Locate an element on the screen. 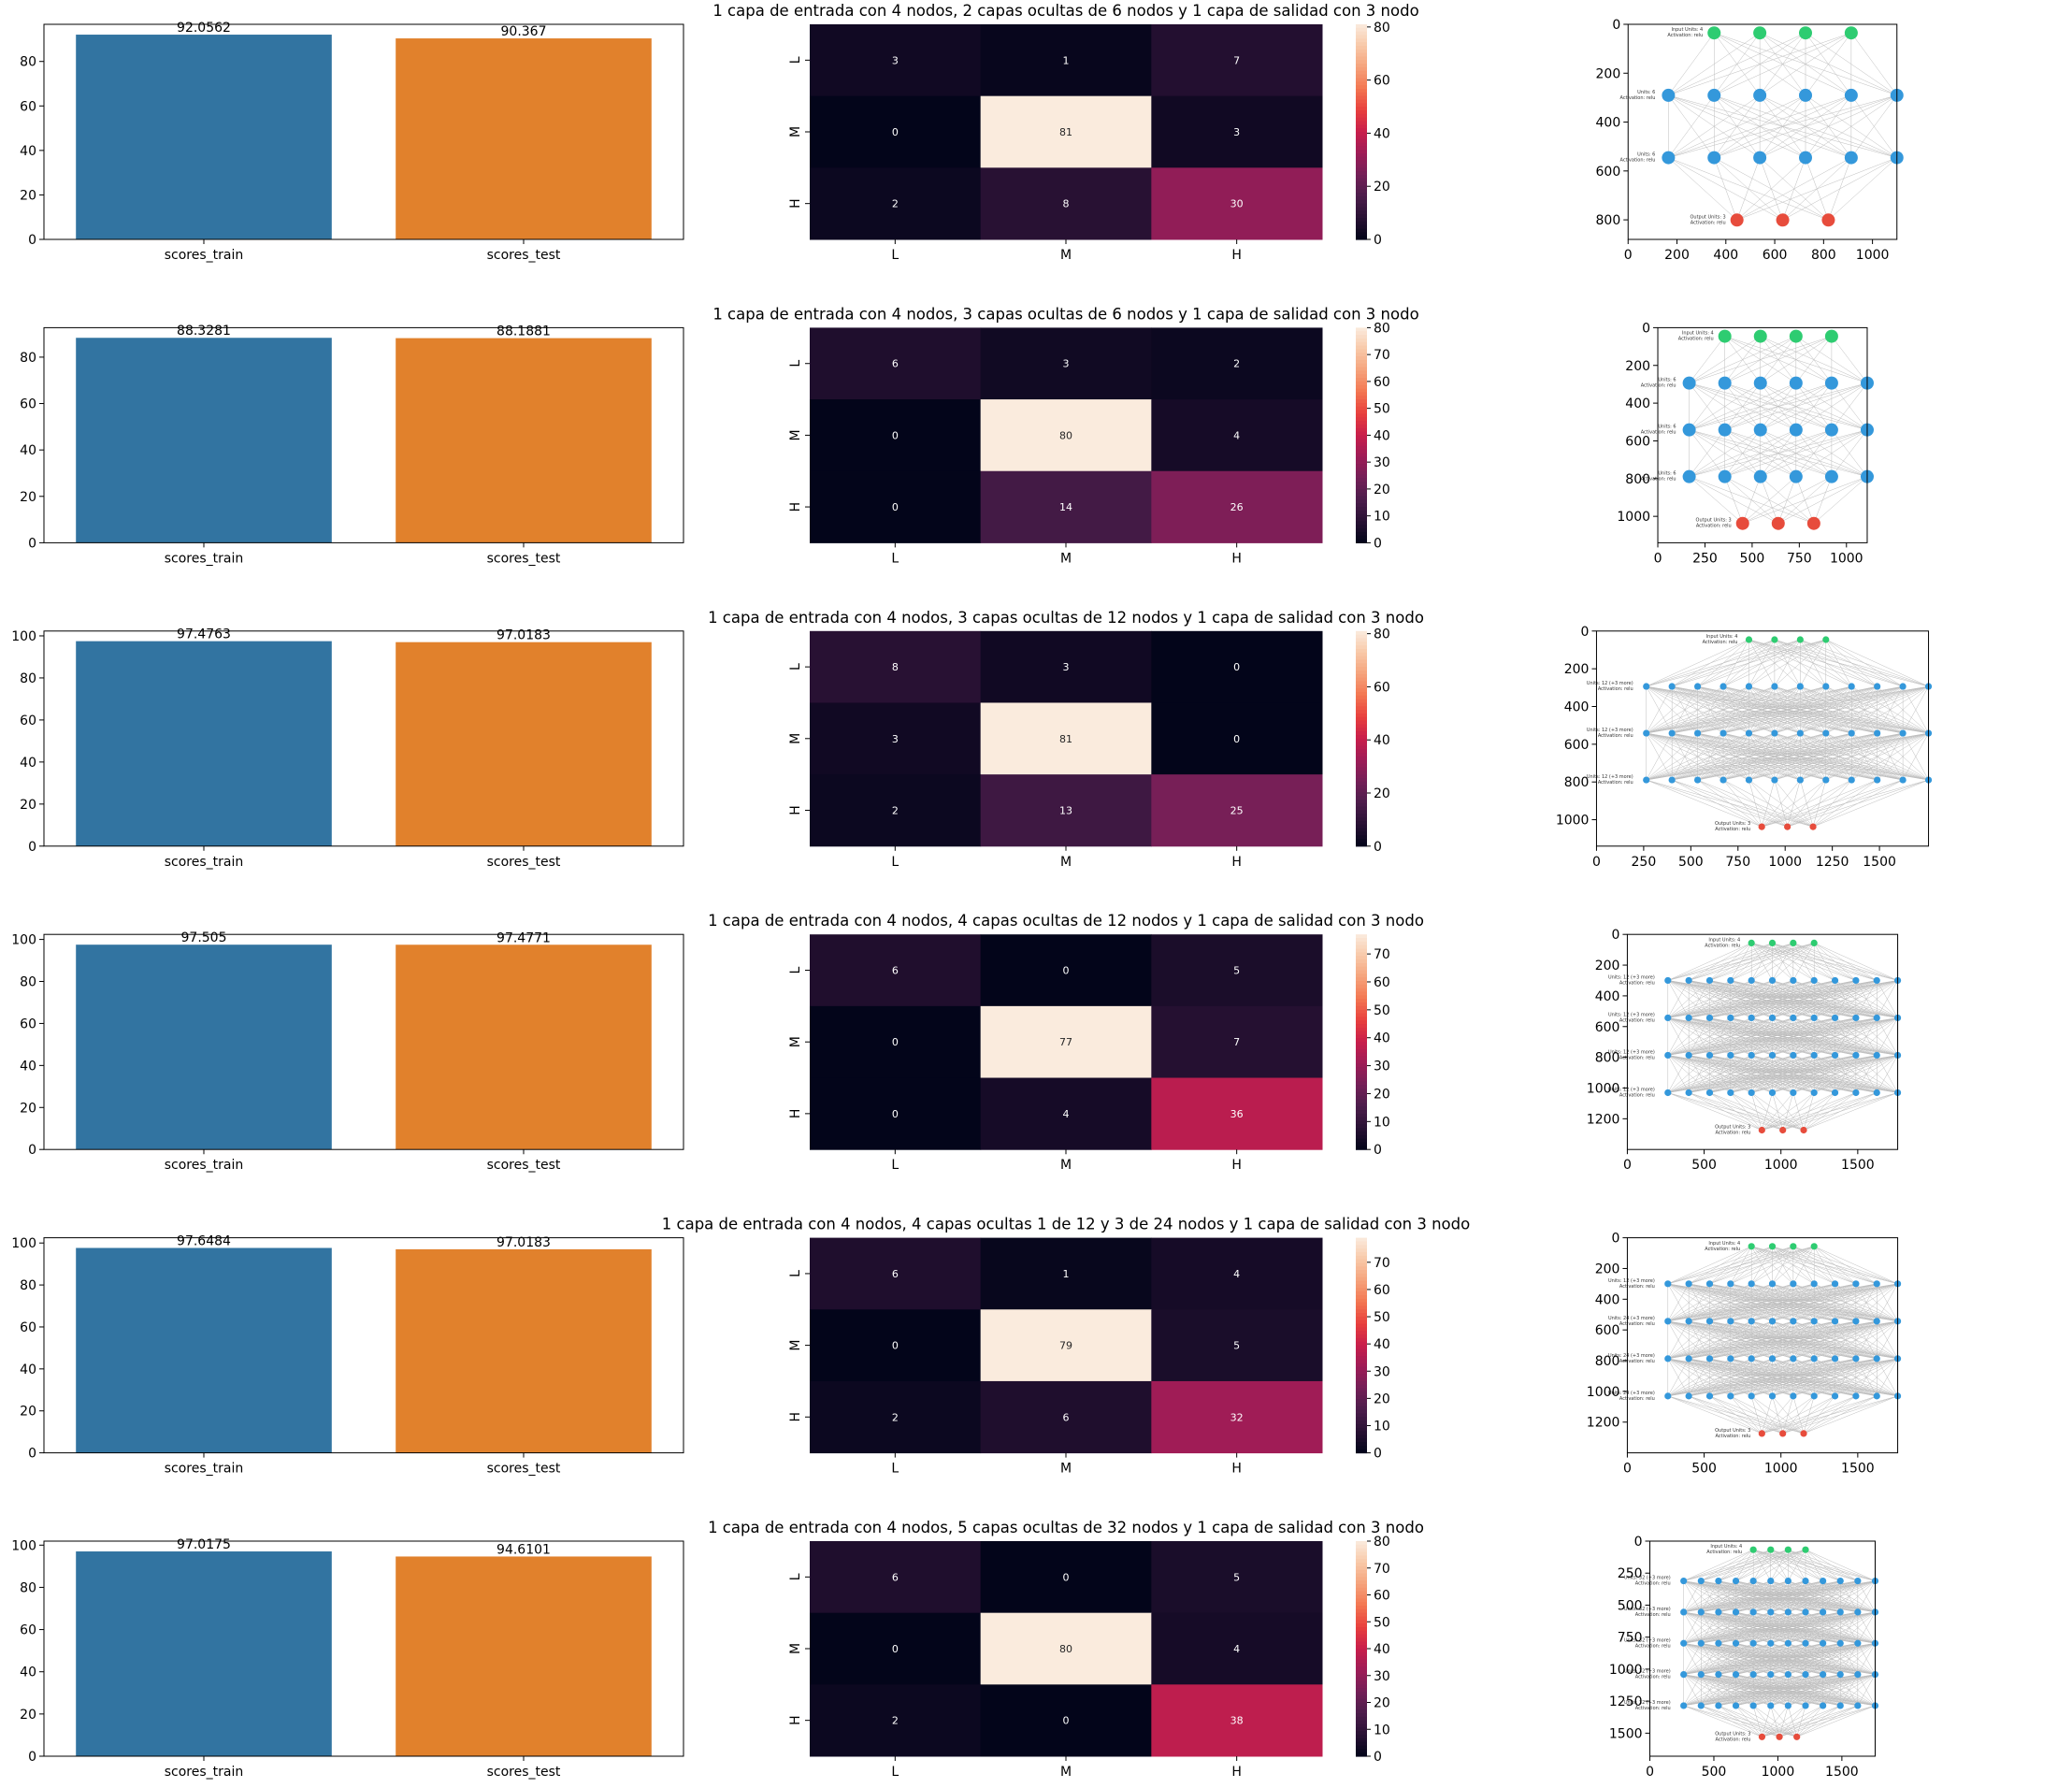  y-tick-label: 20 is located at coordinates (28, 497).